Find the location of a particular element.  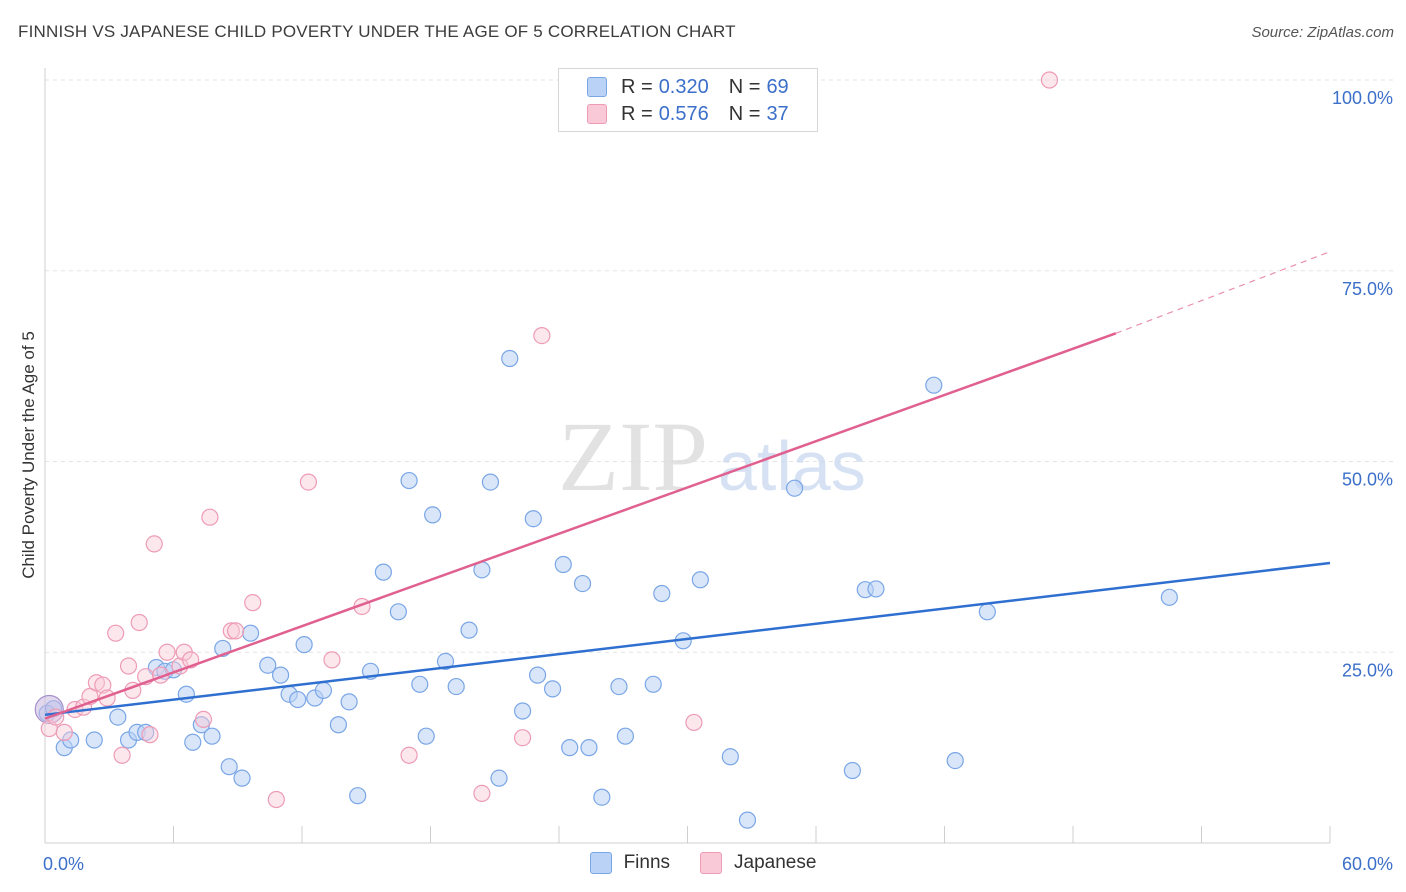

bottom-legend-japanese: Japanese is located at coordinates (758, 863).